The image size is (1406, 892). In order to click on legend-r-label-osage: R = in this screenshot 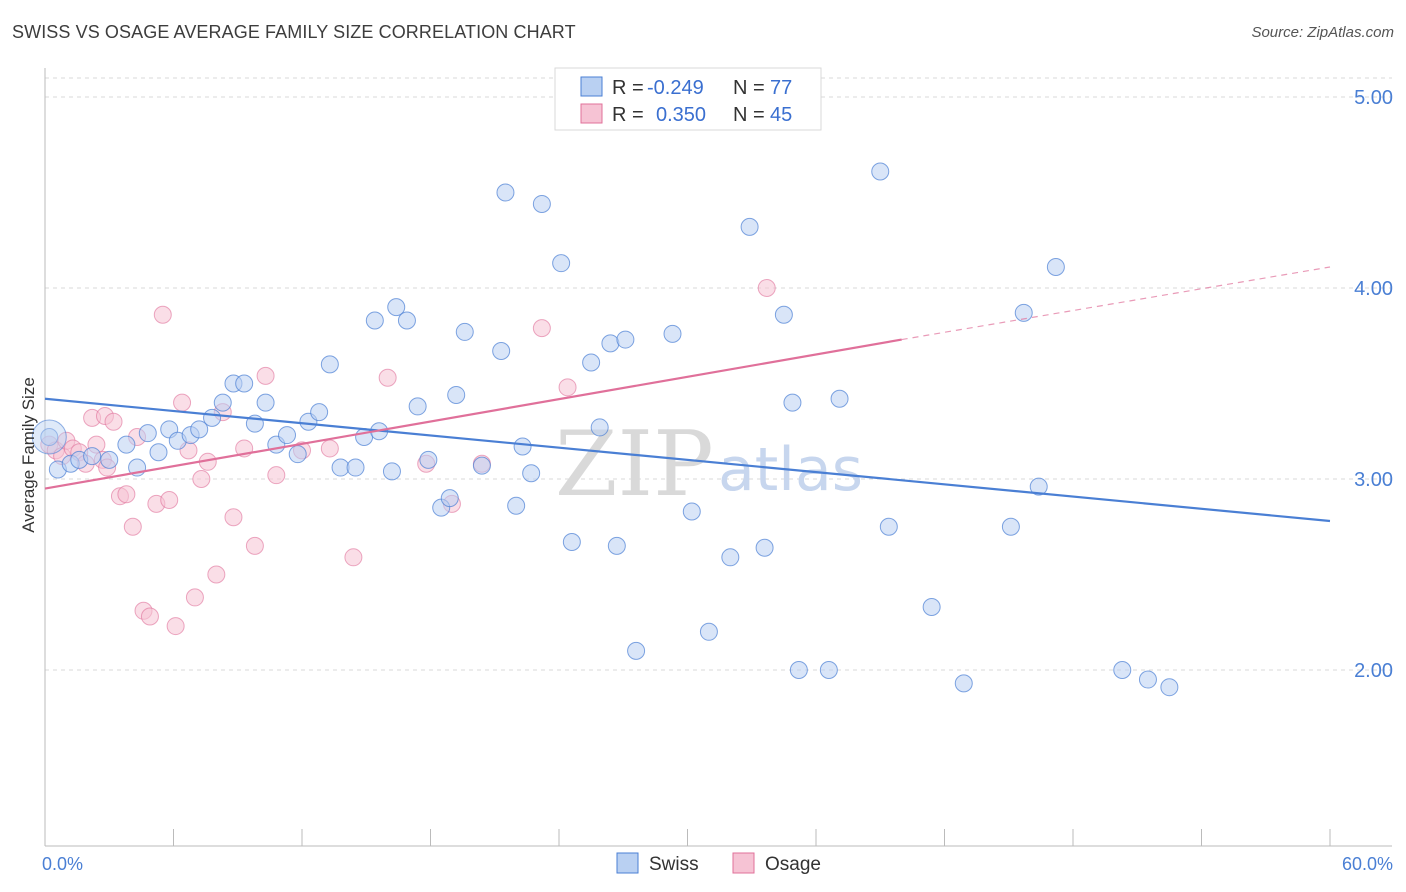, I will do `click(628, 115)`.